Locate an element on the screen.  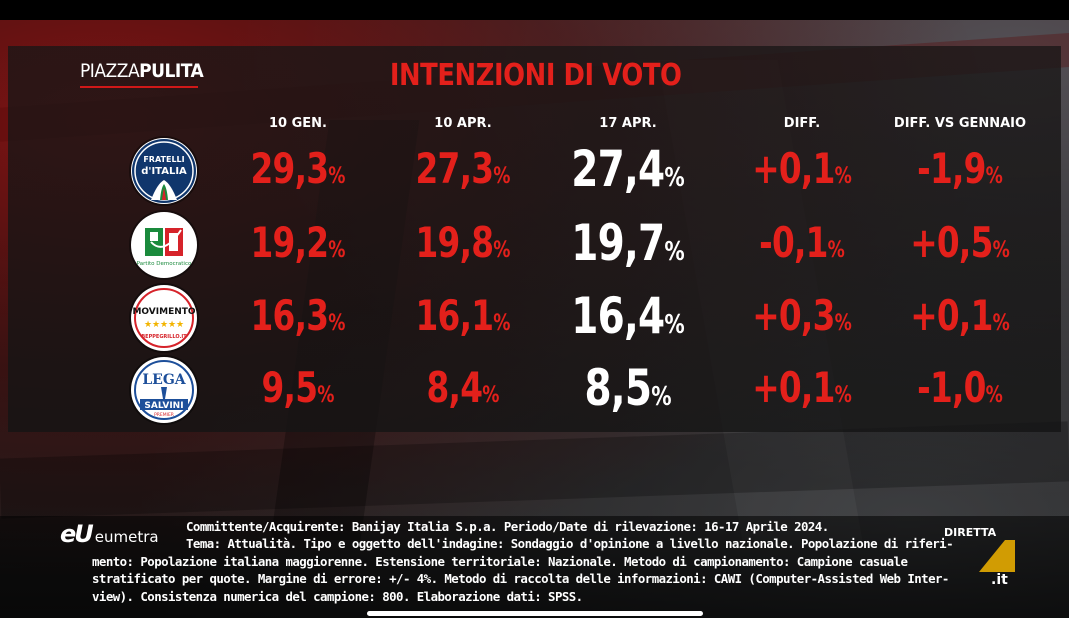
fratelli-ditalia-logo: FRATELLI d'ITALIA is located at coordinates (164, 171).